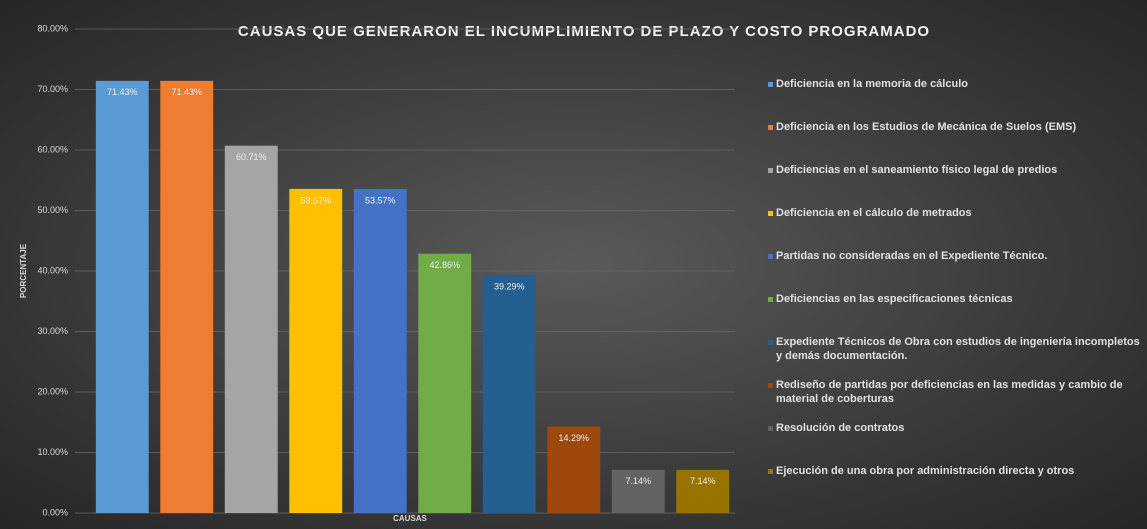  I want to click on data-label: 39.29%, so click(509, 287).